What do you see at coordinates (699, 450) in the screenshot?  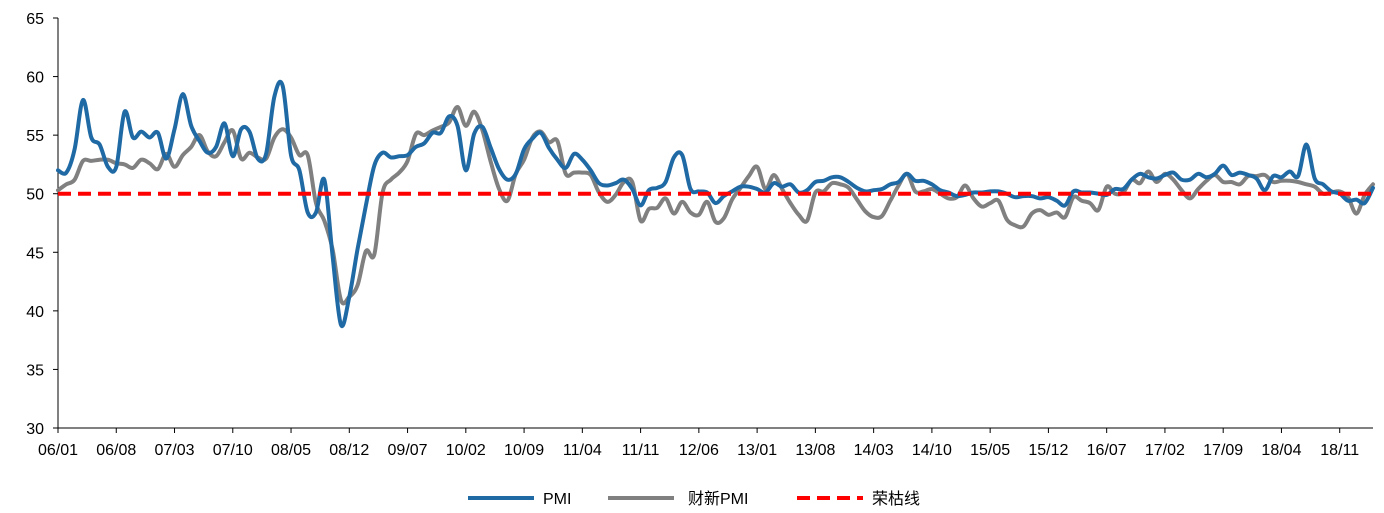 I see `x-tick-label: 12/06` at bounding box center [699, 450].